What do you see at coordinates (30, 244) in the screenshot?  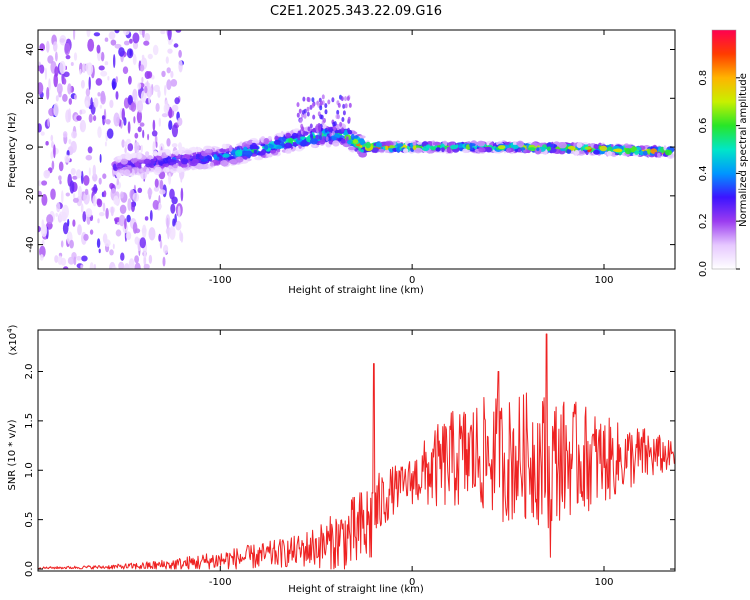 I see `y-tick-label: -40` at bounding box center [30, 244].